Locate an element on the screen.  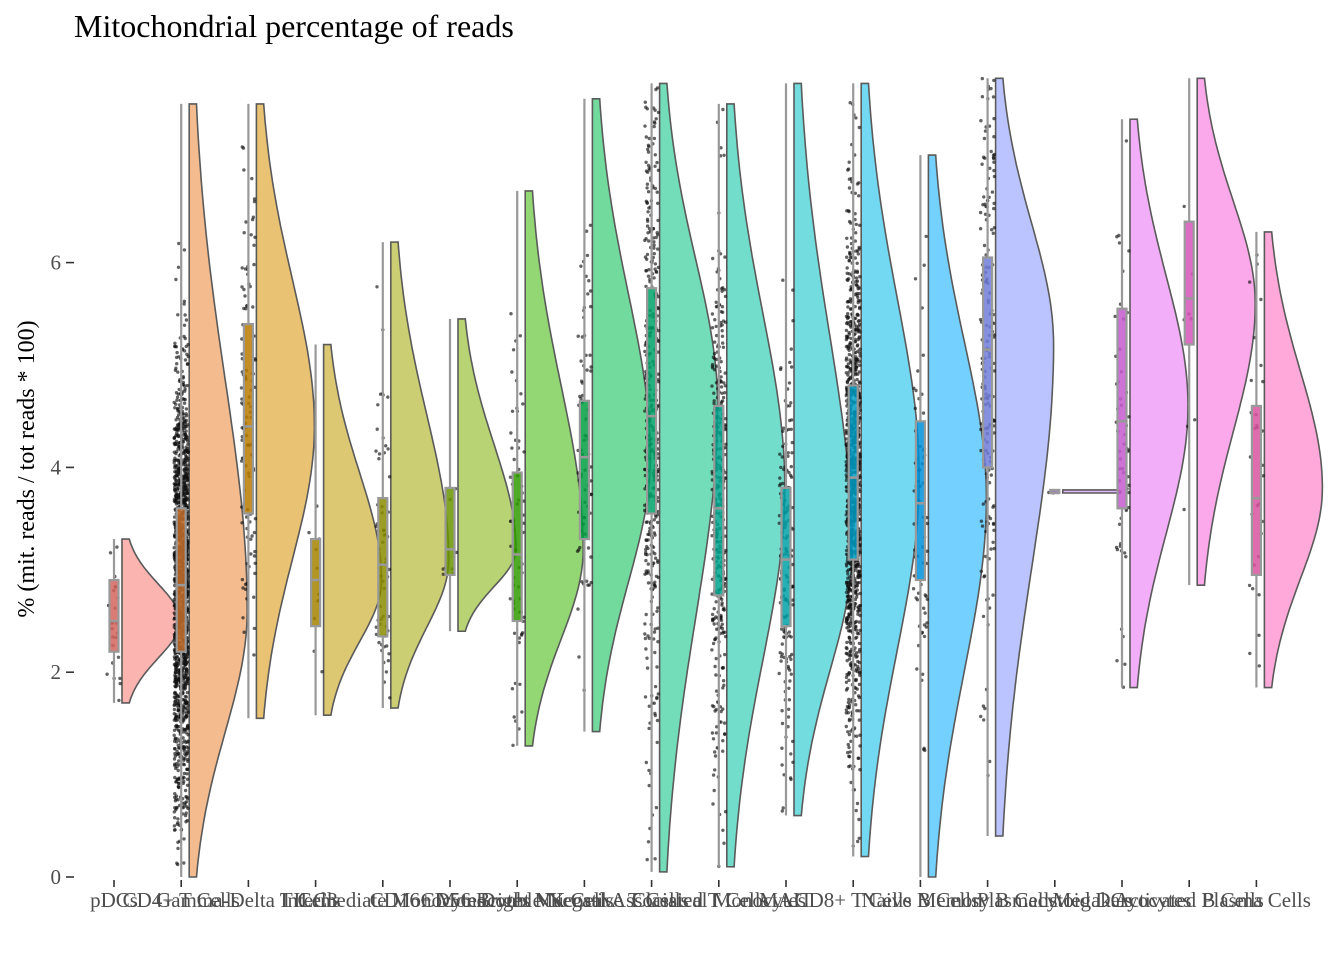
x-tick-label-2: CD4+ T Cells is located at coordinates (181, 900).